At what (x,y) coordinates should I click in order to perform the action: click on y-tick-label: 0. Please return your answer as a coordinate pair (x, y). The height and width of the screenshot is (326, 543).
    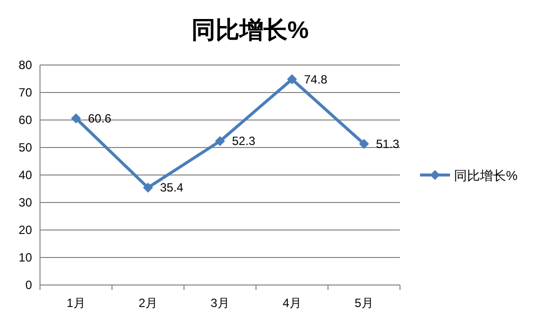
    Looking at the image, I should click on (28, 285).